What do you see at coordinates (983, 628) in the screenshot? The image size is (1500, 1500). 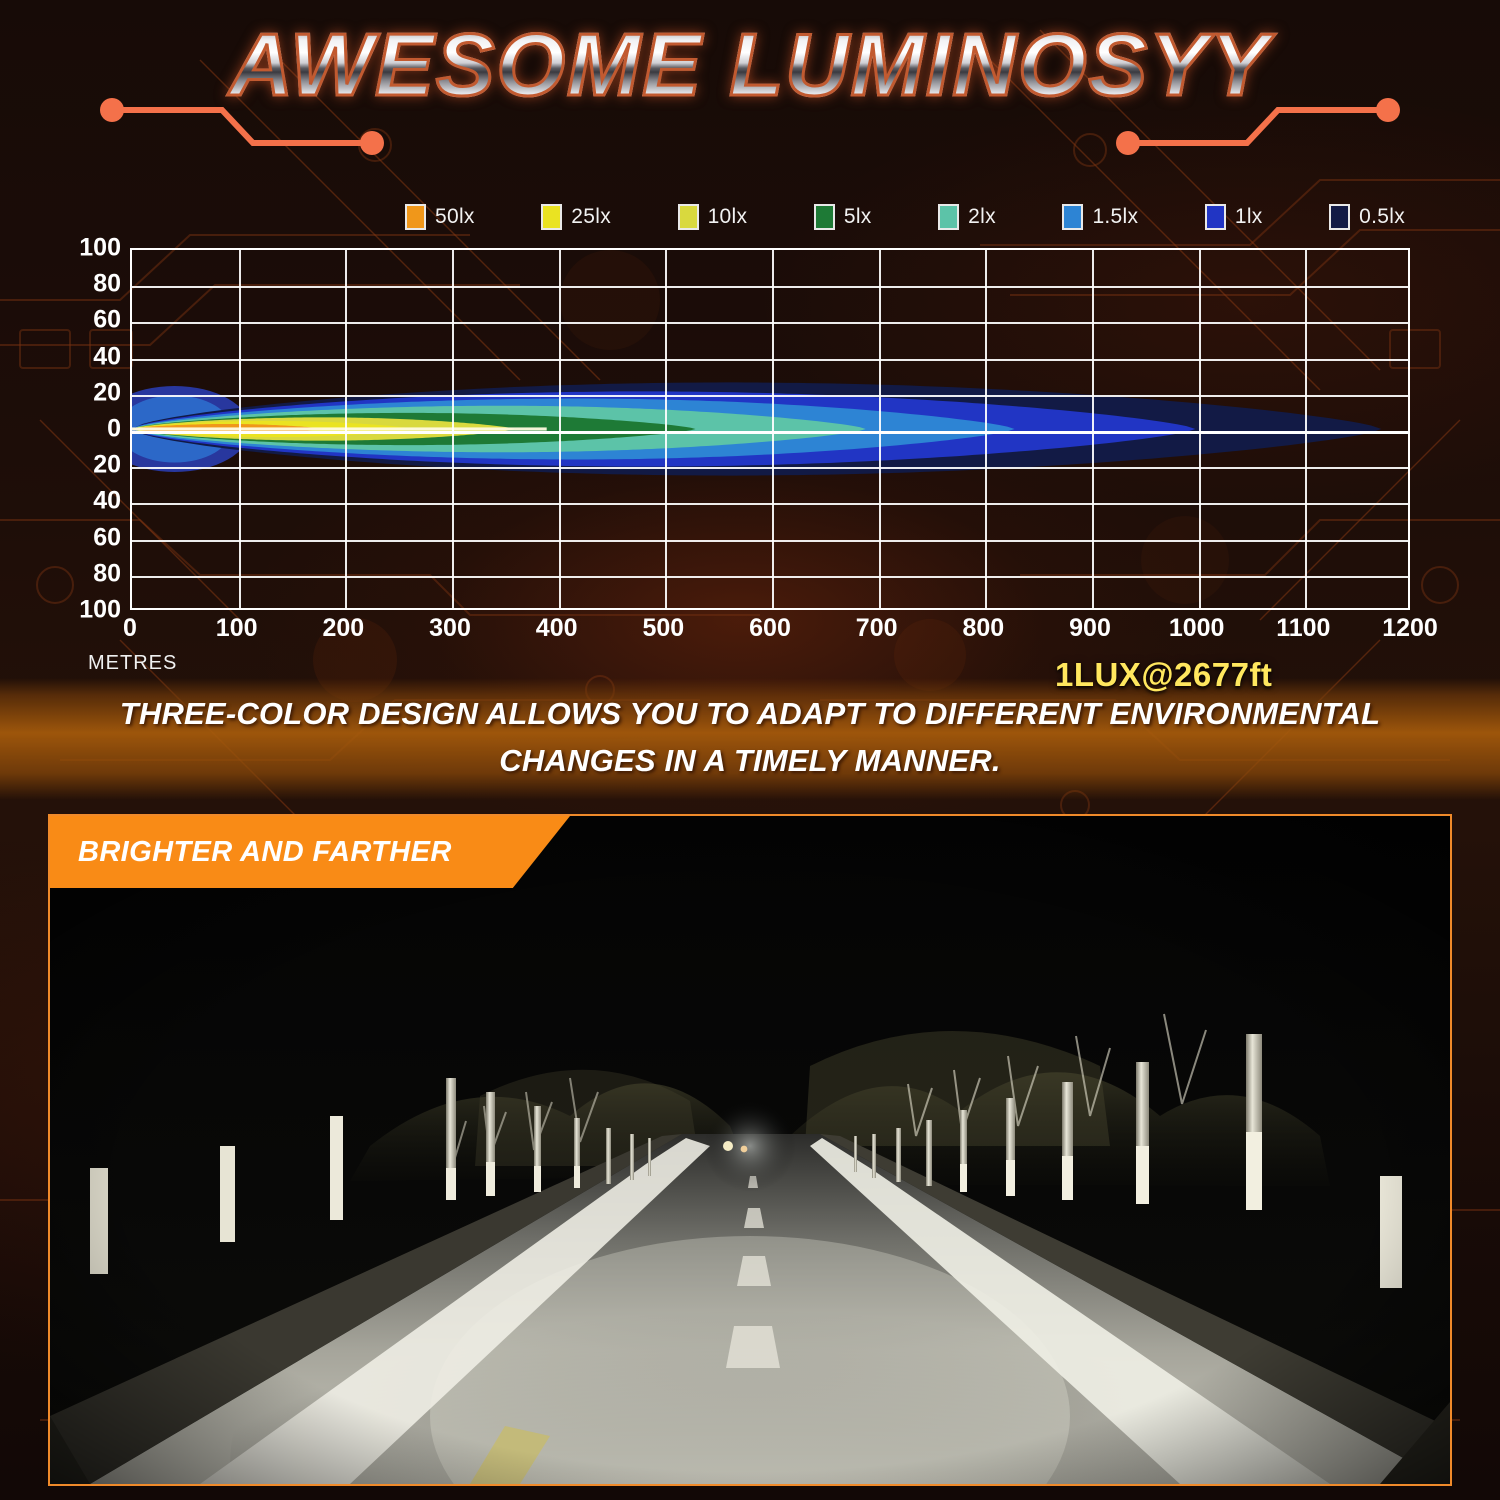 I see `x-axis-tick-label: 800` at bounding box center [983, 628].